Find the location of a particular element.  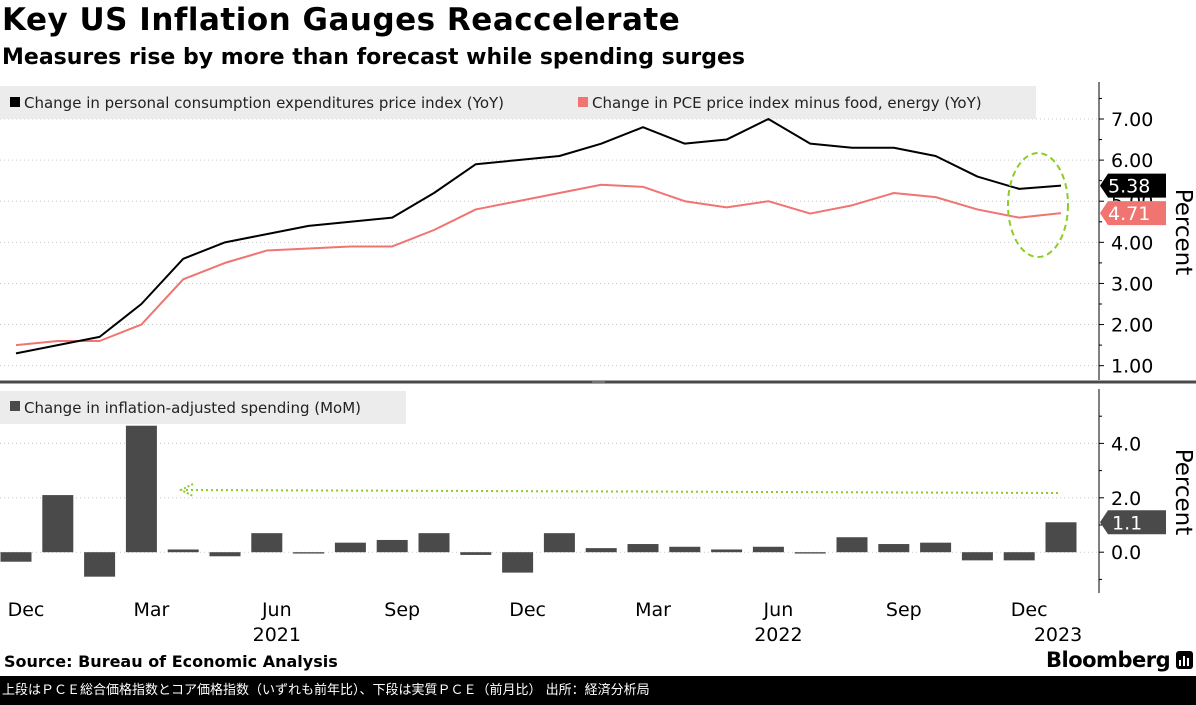

core-last-value-tag: 4.71 is located at coordinates (1133, 213).